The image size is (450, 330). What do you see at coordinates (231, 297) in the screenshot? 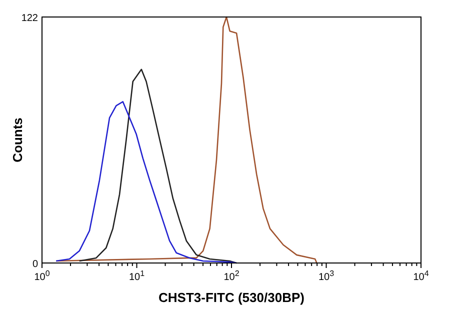
I see `x-axis-title: CHST3-FITC (530/30BP)` at bounding box center [231, 297].